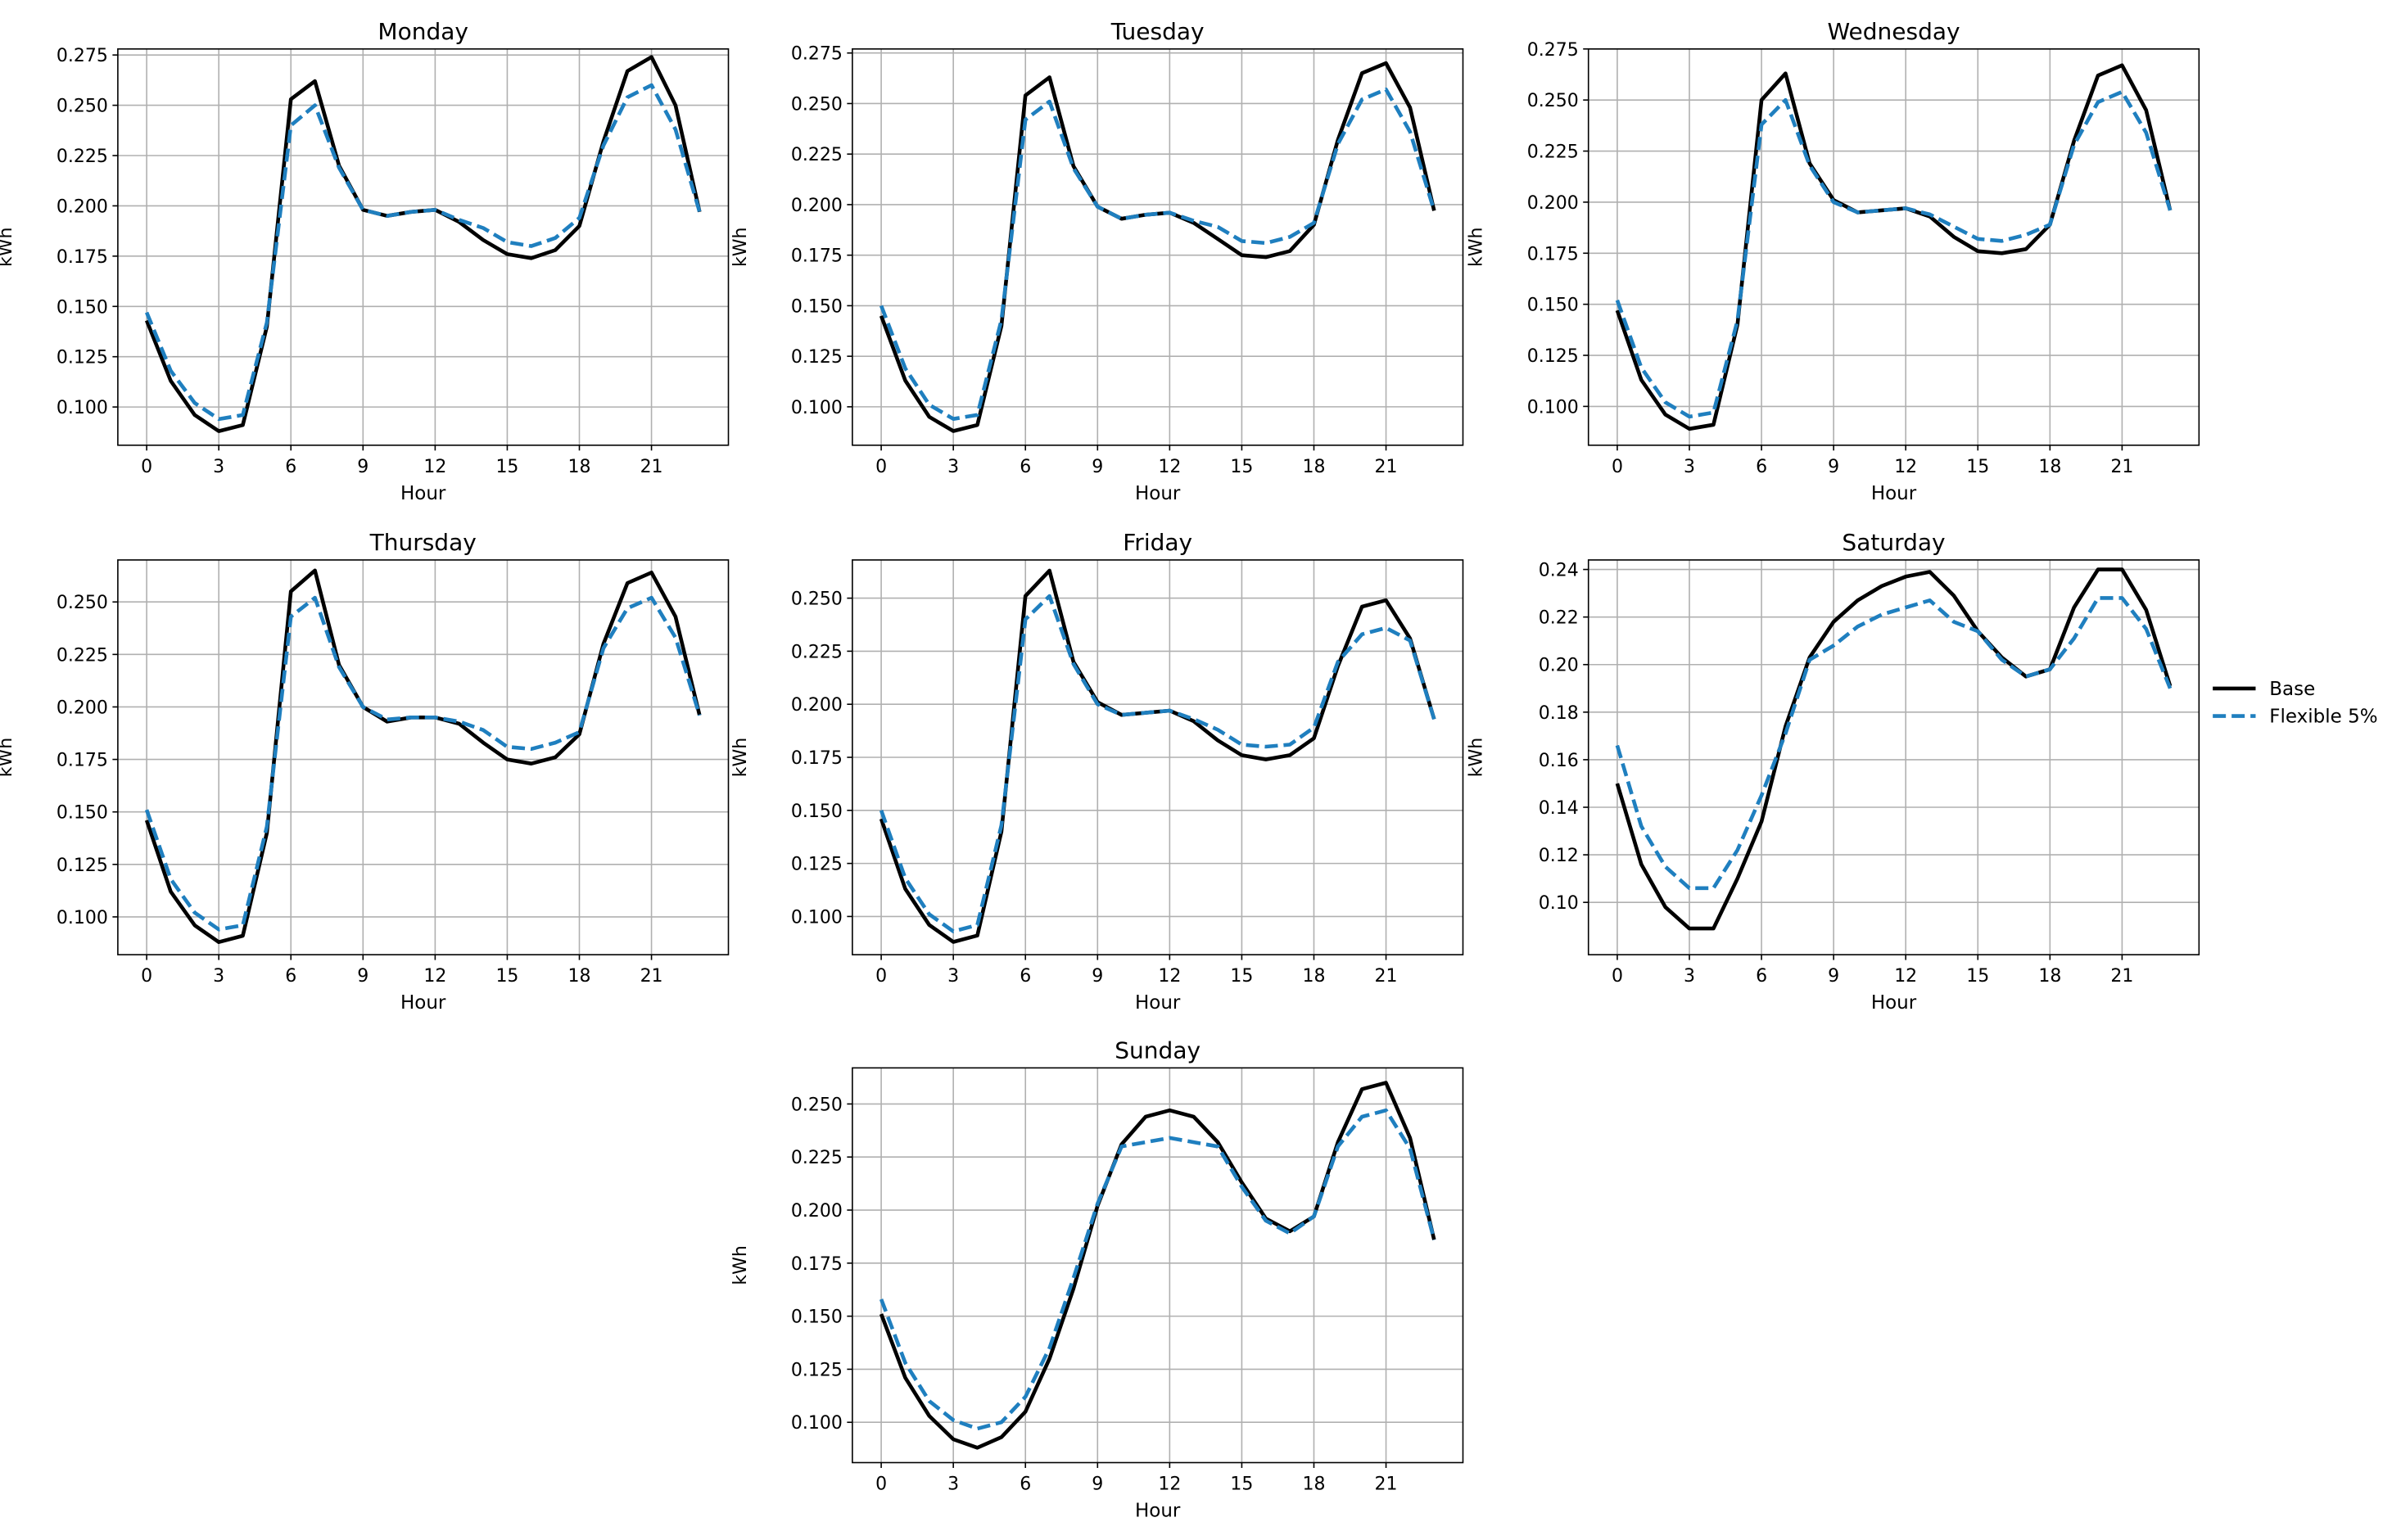  I want to click on chart-title: Sunday, so click(1157, 1050).